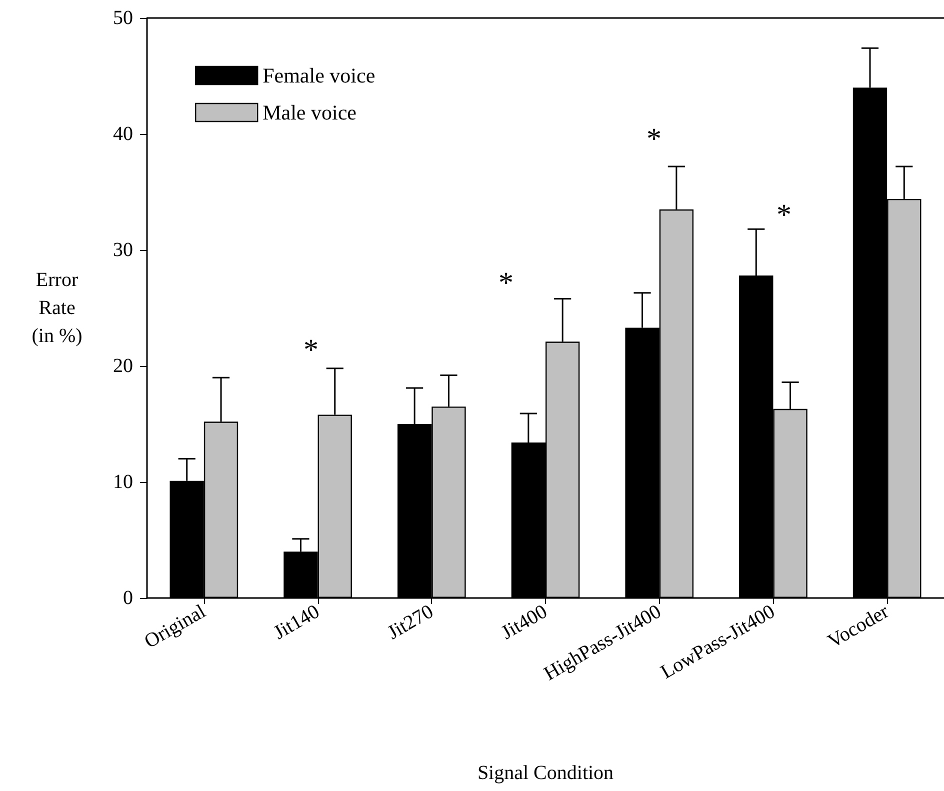  I want to click on y-tick-label: 20, so click(123, 366).